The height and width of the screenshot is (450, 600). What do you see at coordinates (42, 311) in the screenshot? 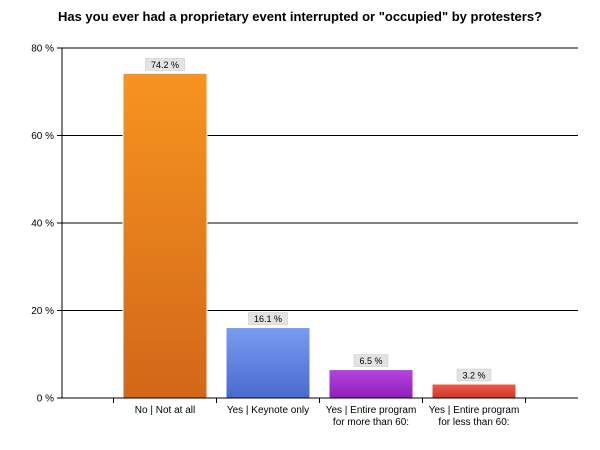
I see `y-tick-label: 20 %` at bounding box center [42, 311].